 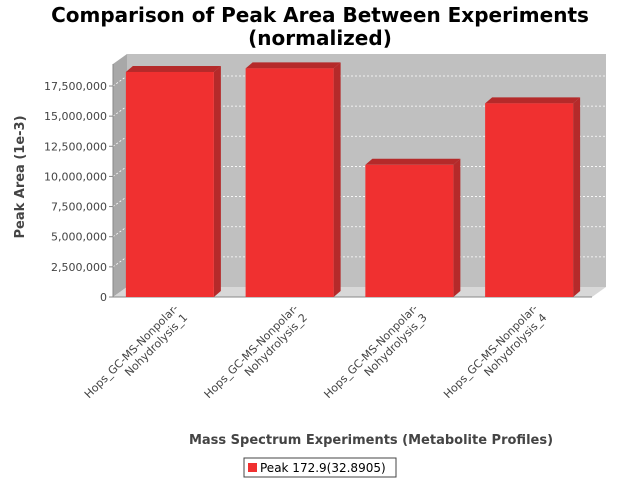 What do you see at coordinates (20, 176) in the screenshot?
I see `y-axis-label: Peak Area (1e-3)` at bounding box center [20, 176].